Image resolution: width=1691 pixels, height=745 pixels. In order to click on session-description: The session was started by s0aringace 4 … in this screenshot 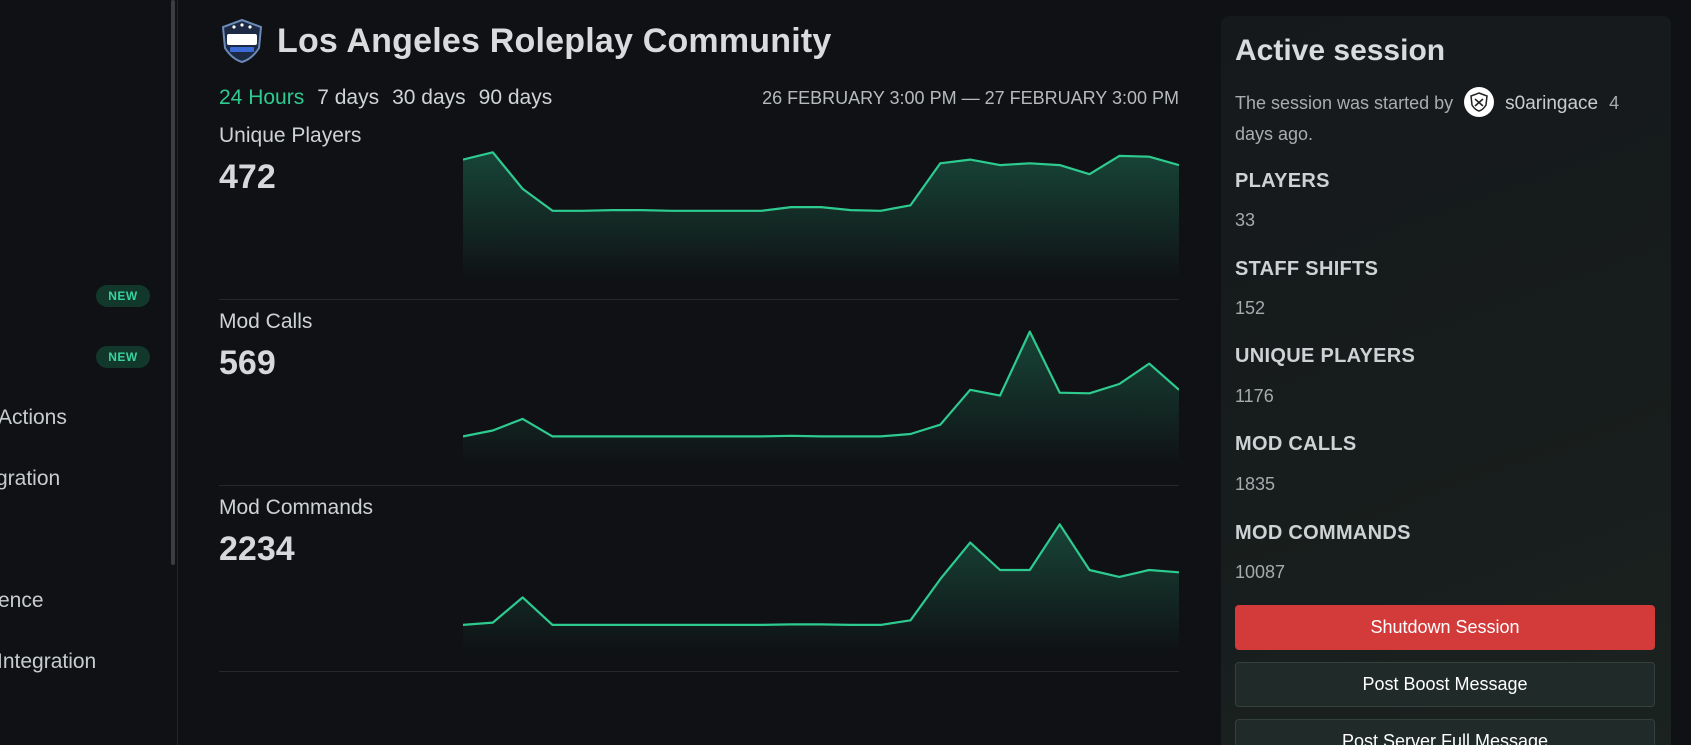, I will do `click(1445, 118)`.